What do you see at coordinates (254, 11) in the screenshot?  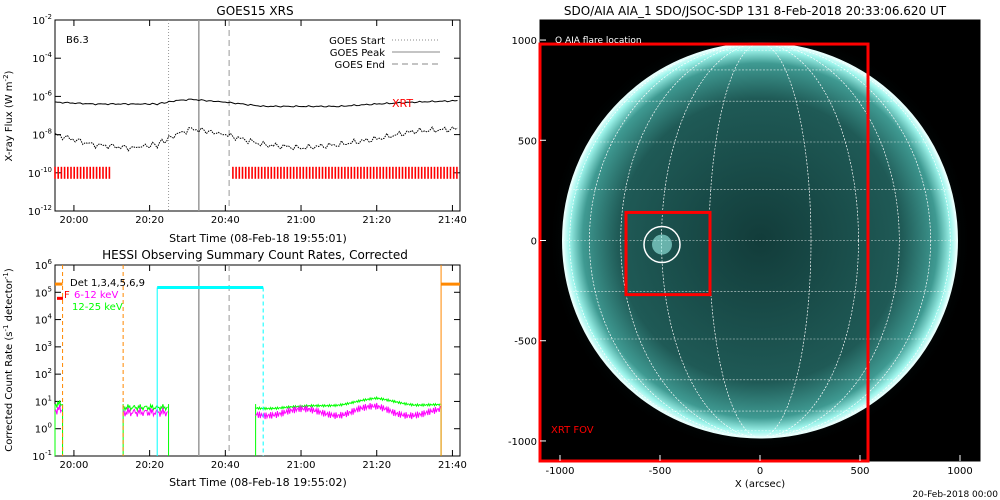 I see `goes-title: GOES15 XRS` at bounding box center [254, 11].